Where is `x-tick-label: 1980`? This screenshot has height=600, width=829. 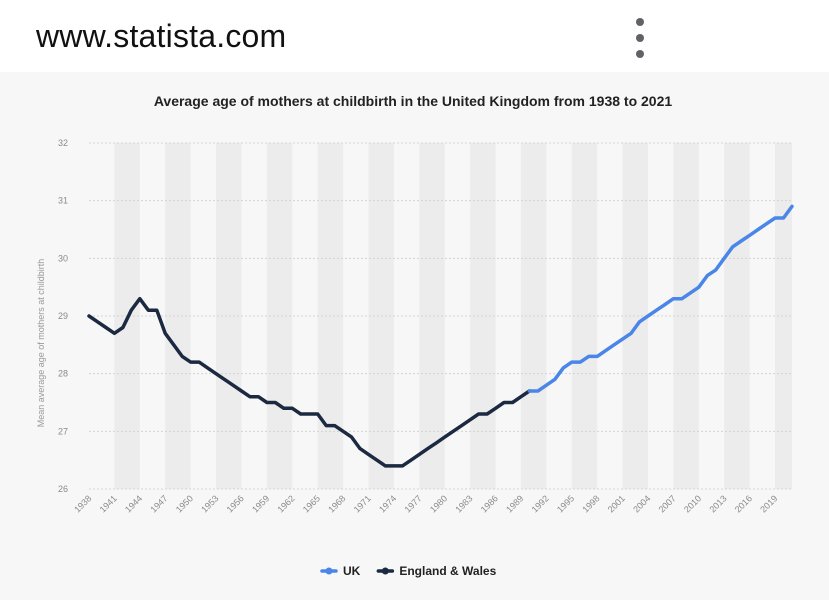
x-tick-label: 1980 is located at coordinates (438, 503).